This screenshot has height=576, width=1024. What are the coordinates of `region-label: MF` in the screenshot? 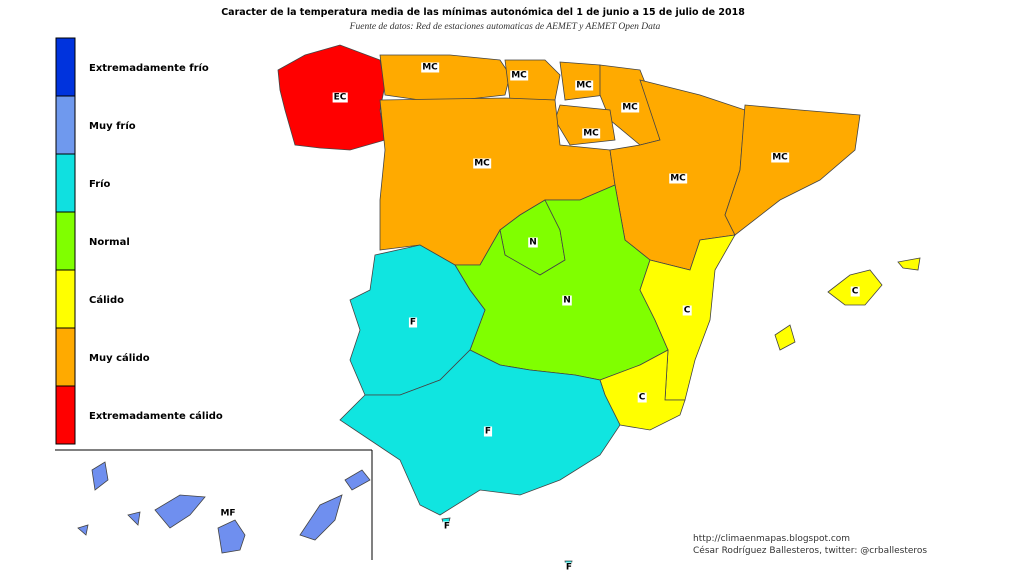 It's located at (227, 514).